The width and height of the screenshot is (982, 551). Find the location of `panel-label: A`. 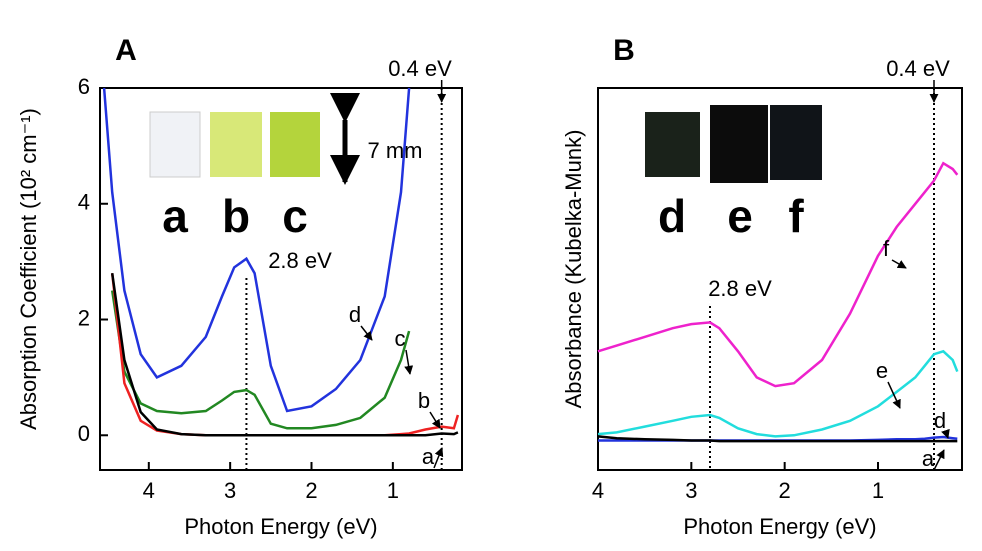

panel-label: A is located at coordinates (126, 50).